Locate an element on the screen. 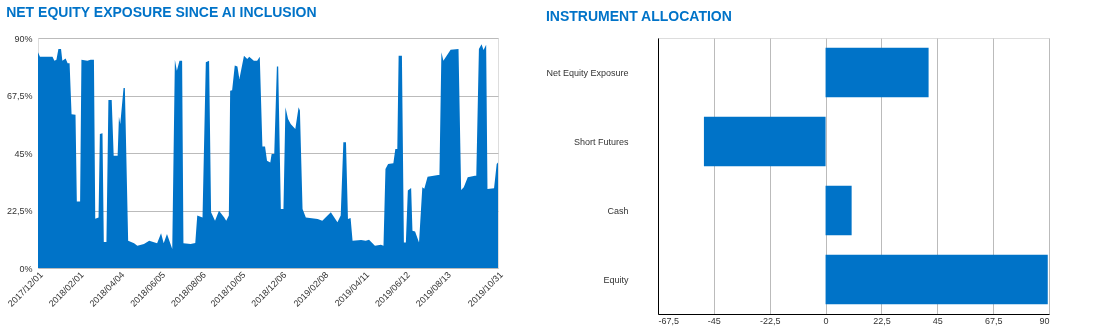 This screenshot has width=1114, height=329. y-tick-label: Equity is located at coordinates (616, 279).